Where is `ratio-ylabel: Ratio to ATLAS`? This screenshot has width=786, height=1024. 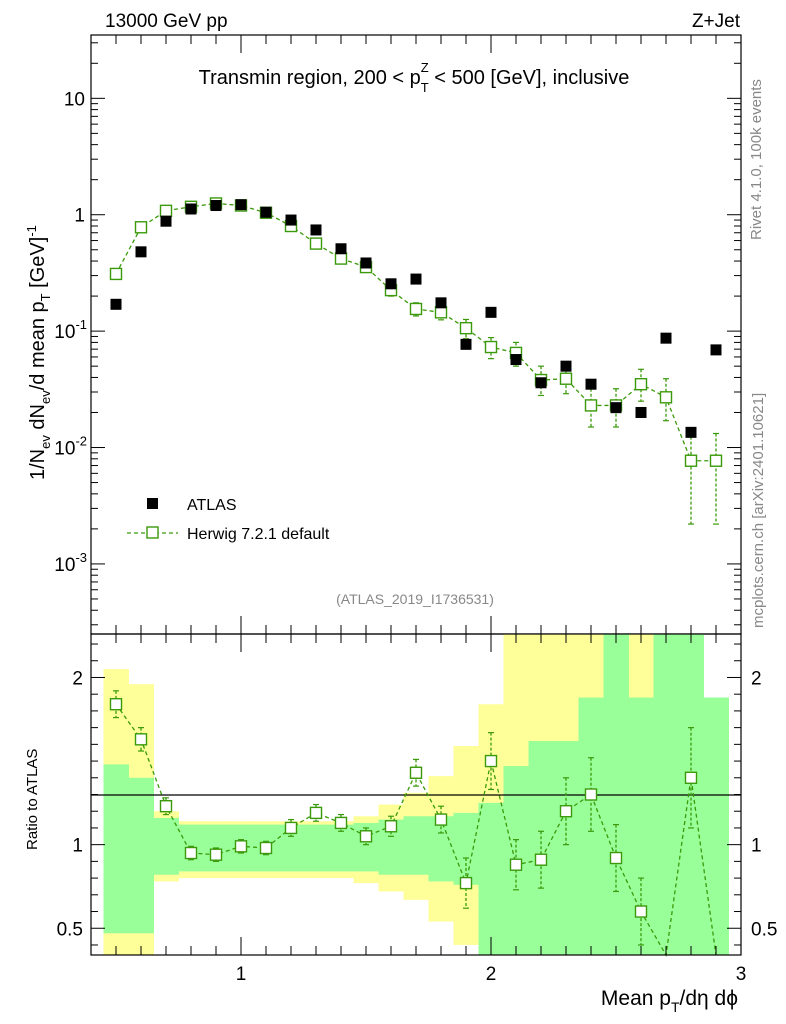 ratio-ylabel: Ratio to ATLAS is located at coordinates (32, 799).